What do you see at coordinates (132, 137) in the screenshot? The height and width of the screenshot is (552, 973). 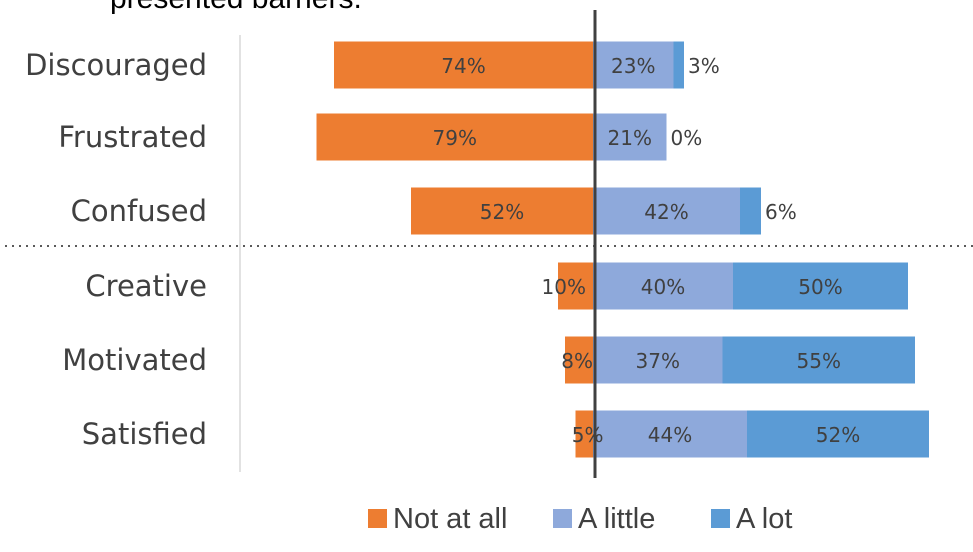 I see `category-label-frustrated: Frustrated` at bounding box center [132, 137].